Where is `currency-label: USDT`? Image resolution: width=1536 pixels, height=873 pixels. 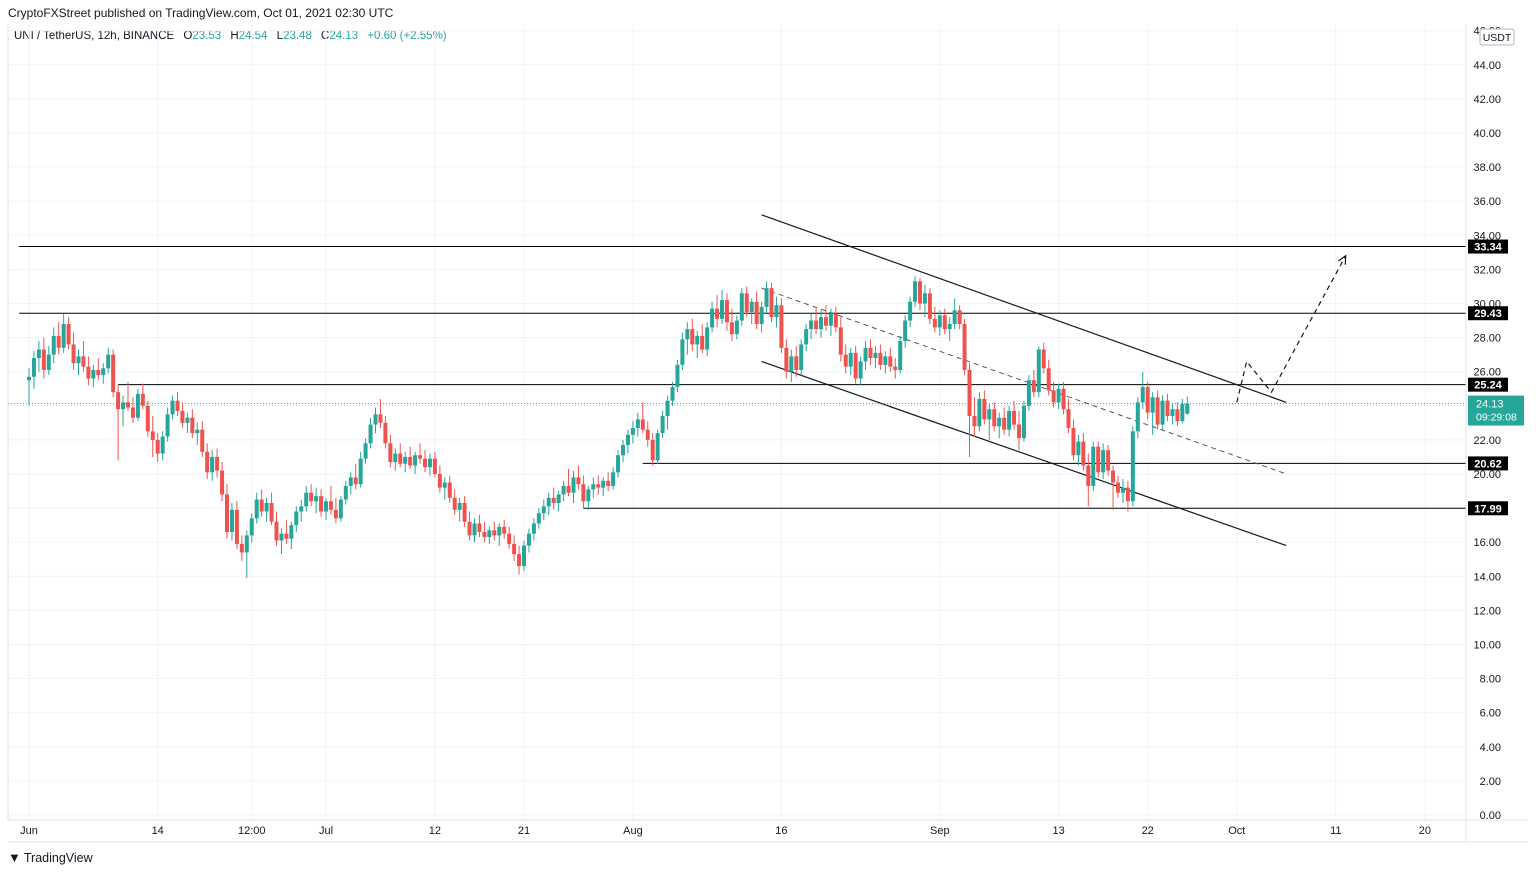
currency-label: USDT is located at coordinates (1497, 38).